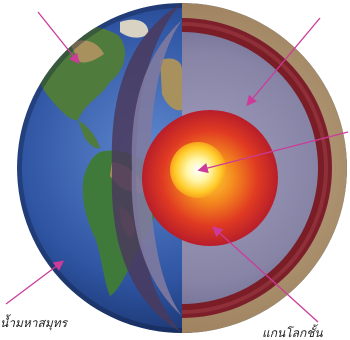 Image resolution: width=350 pixels, height=340 pixels. What do you see at coordinates (265, 274) in the screenshot?
I see `arrow-outer-core` at bounding box center [265, 274].